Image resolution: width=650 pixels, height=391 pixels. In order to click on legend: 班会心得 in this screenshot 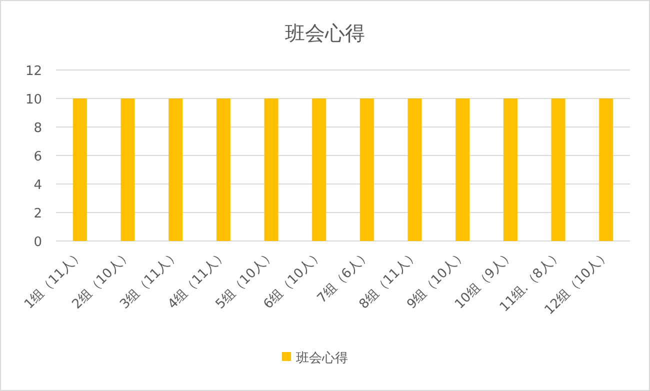, I will do `click(315, 358)`.